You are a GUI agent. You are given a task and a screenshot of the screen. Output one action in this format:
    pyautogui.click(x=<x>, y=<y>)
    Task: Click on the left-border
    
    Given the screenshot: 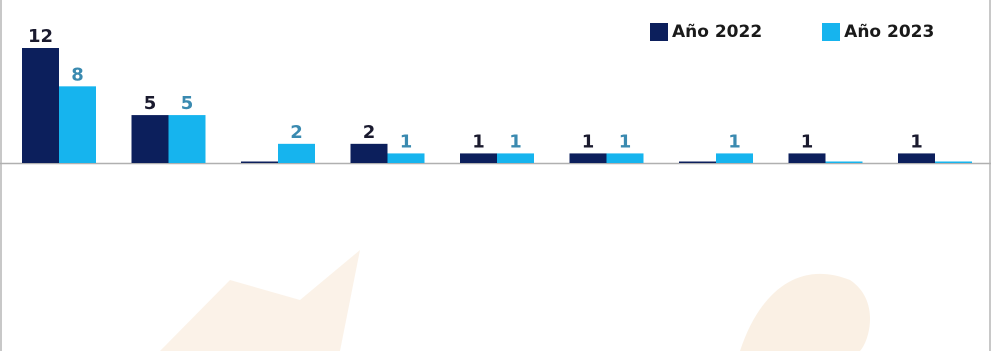 What is the action you would take?
    pyautogui.click(x=1, y=175)
    